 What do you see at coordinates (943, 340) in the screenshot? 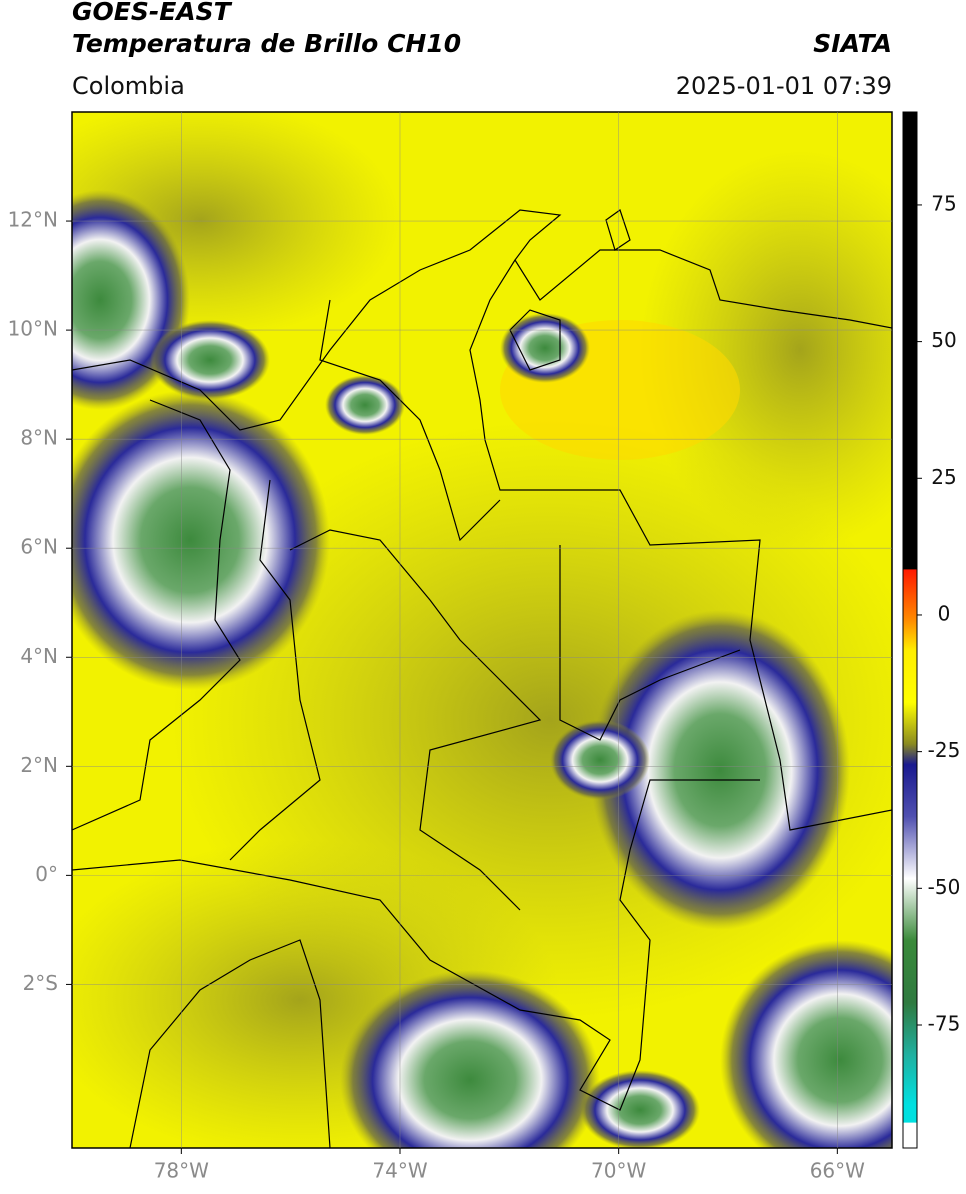
I see `colorbar-tick-label: 50` at bounding box center [943, 340].